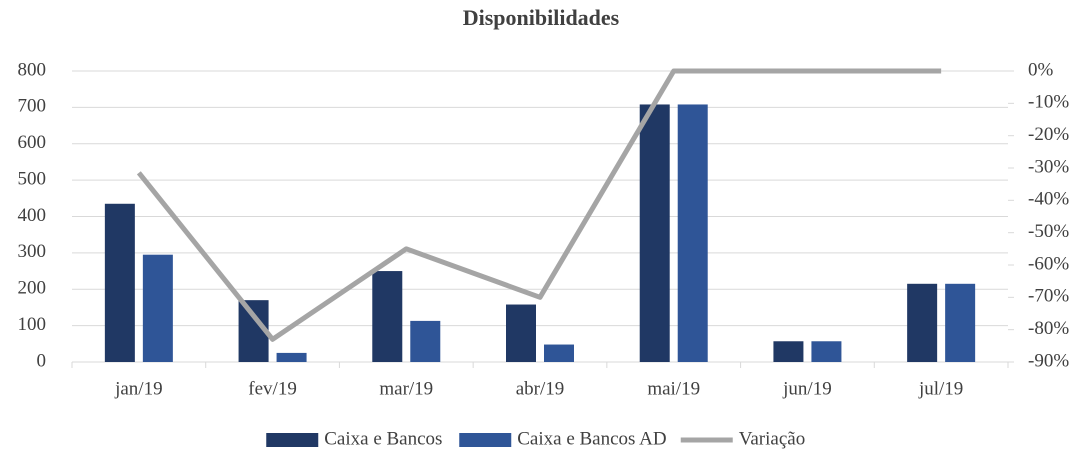 The width and height of the screenshot is (1083, 454). I want to click on y-tick-label: 800, so click(32, 69).